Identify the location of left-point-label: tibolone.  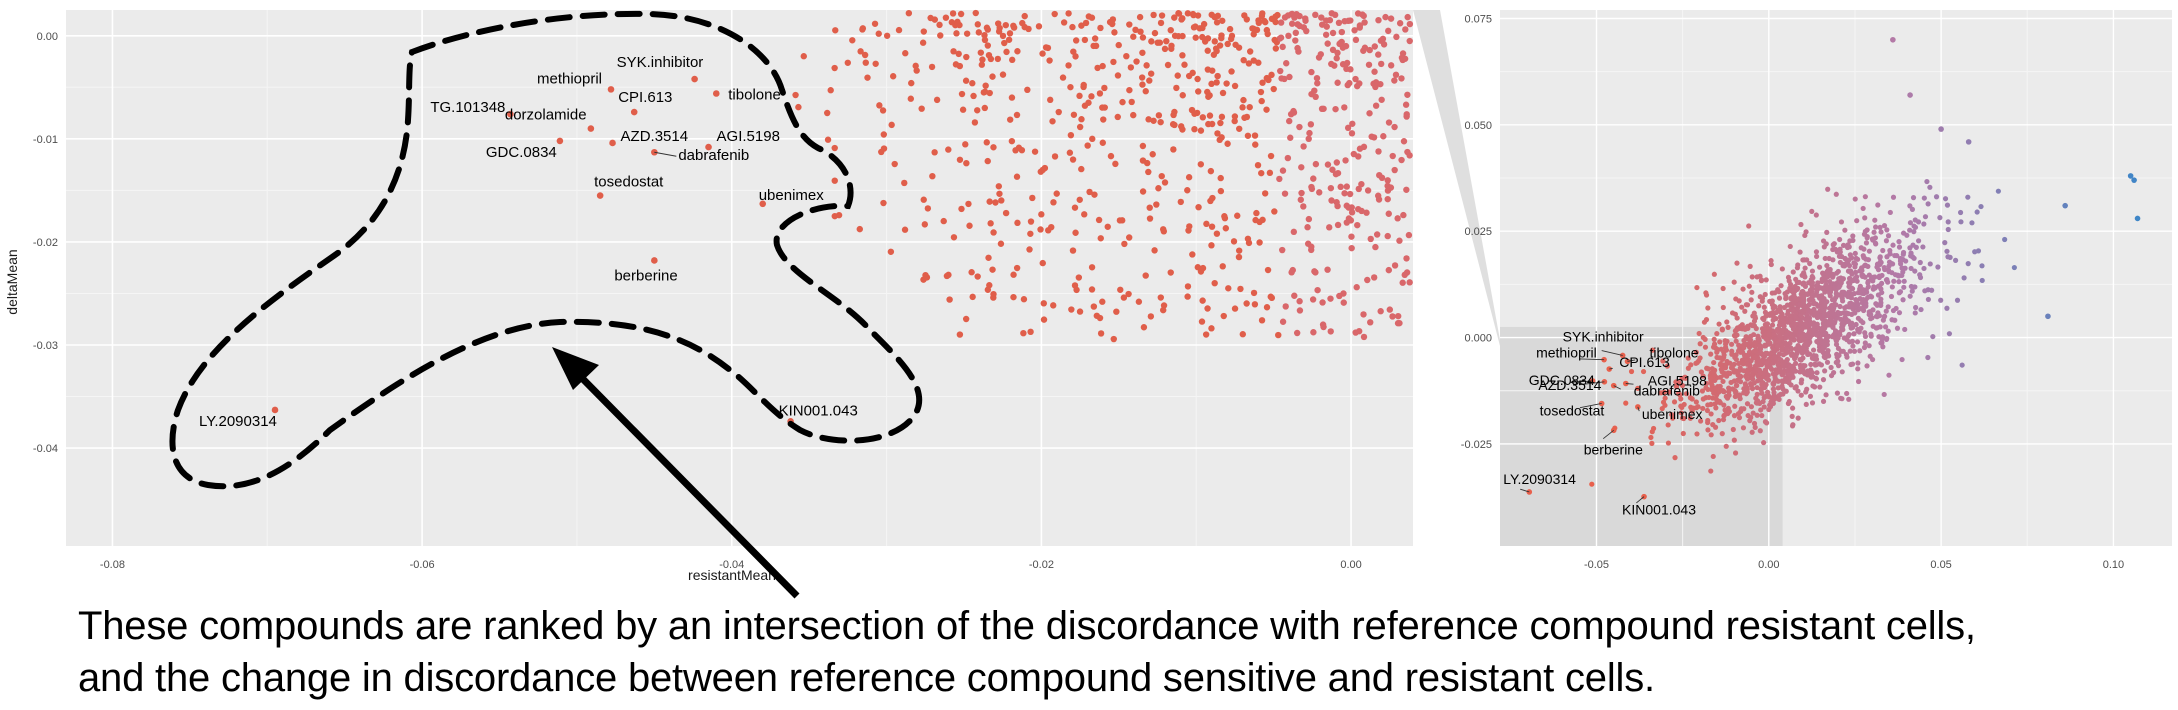
(754, 94).